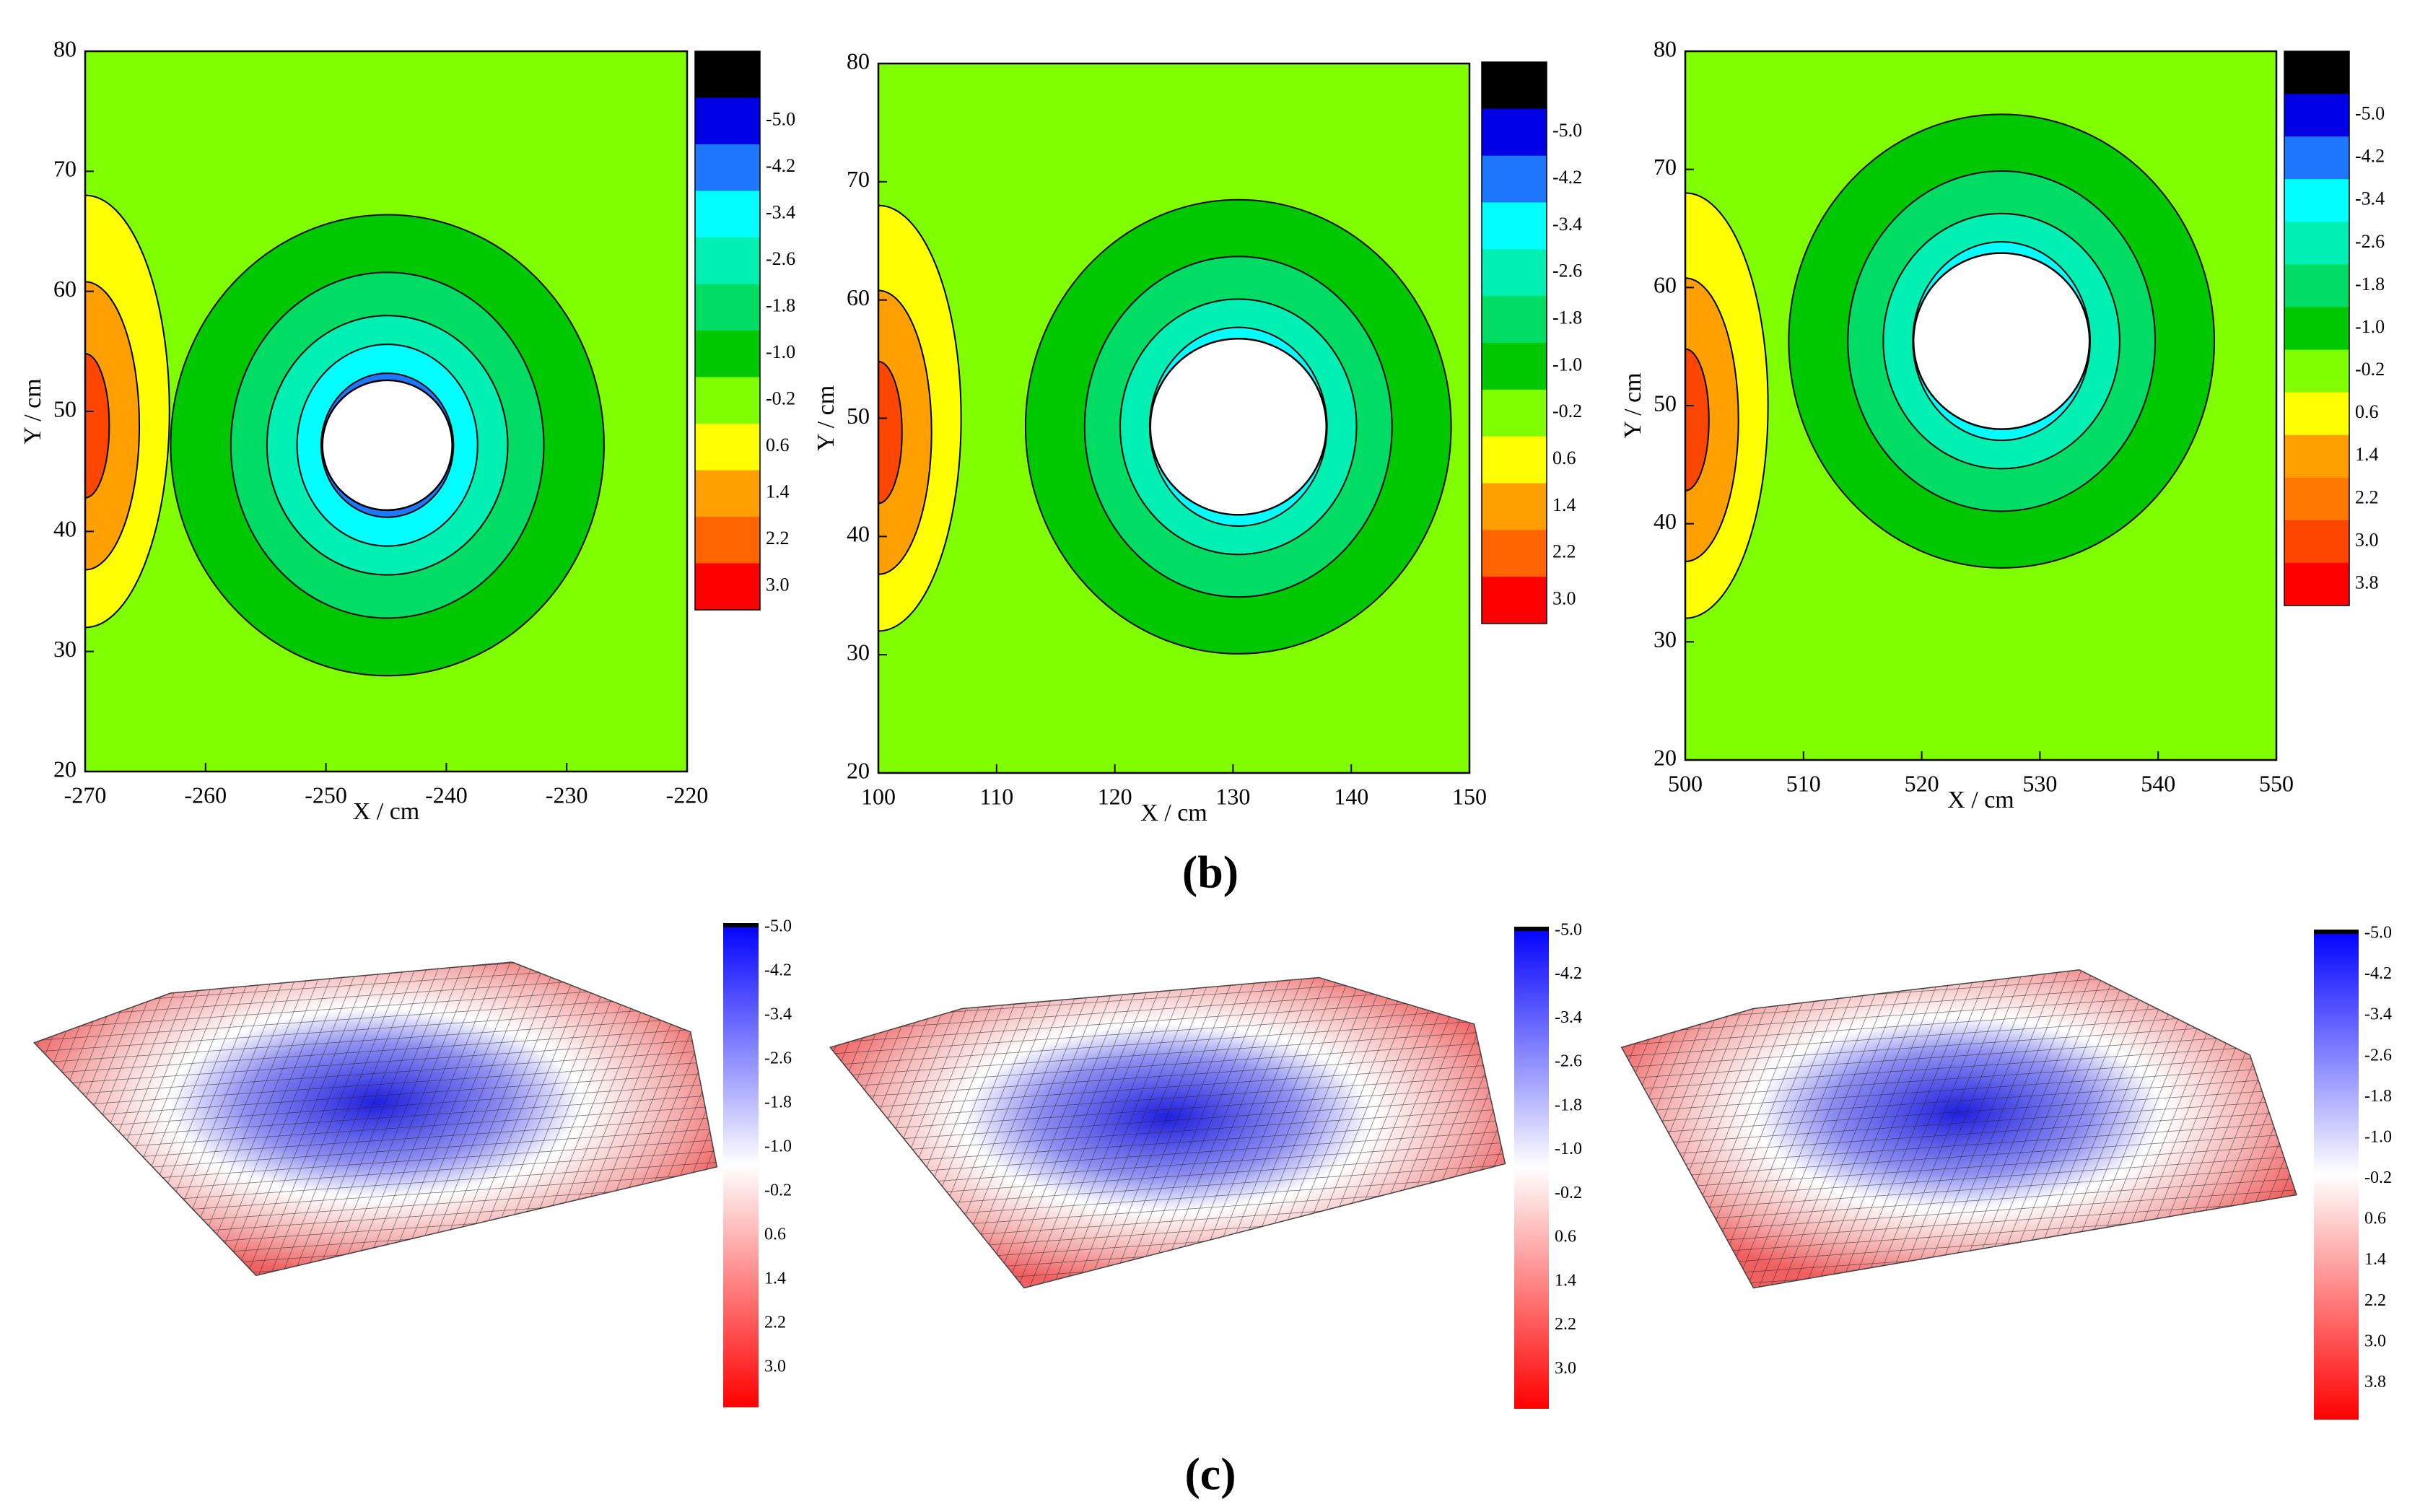 The width and height of the screenshot is (2420, 1512). What do you see at coordinates (2158, 783) in the screenshot?
I see `x-tick-label: 540` at bounding box center [2158, 783].